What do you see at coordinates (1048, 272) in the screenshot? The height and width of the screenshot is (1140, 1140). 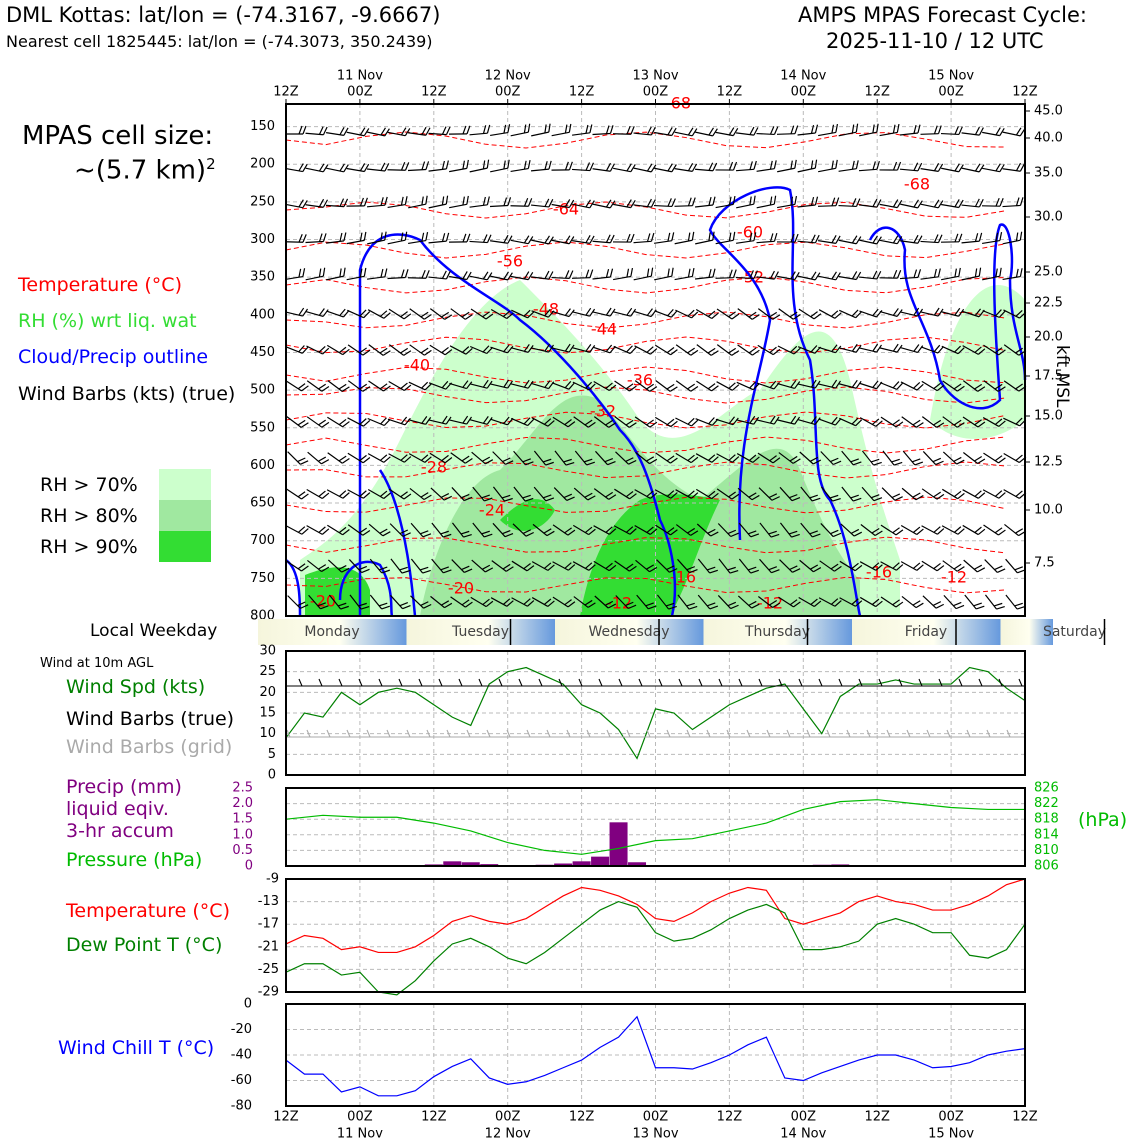 I see `kft-tick-4: 25.0` at bounding box center [1048, 272].